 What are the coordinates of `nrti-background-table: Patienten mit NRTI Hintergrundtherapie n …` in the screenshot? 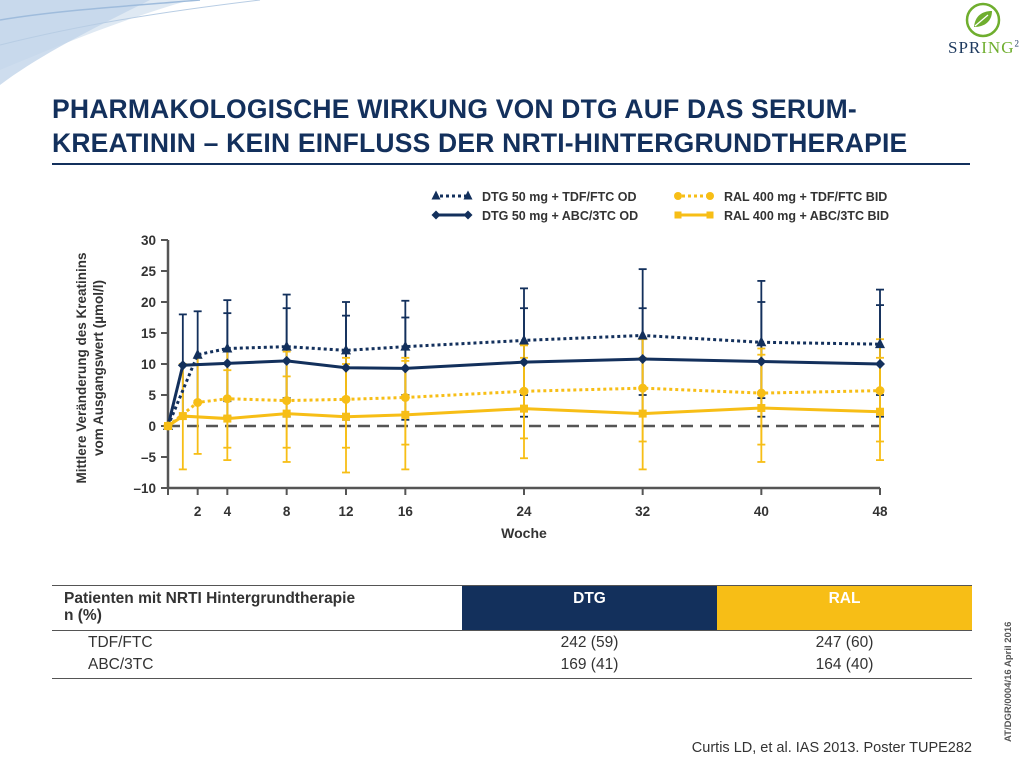 It's located at (512, 632).